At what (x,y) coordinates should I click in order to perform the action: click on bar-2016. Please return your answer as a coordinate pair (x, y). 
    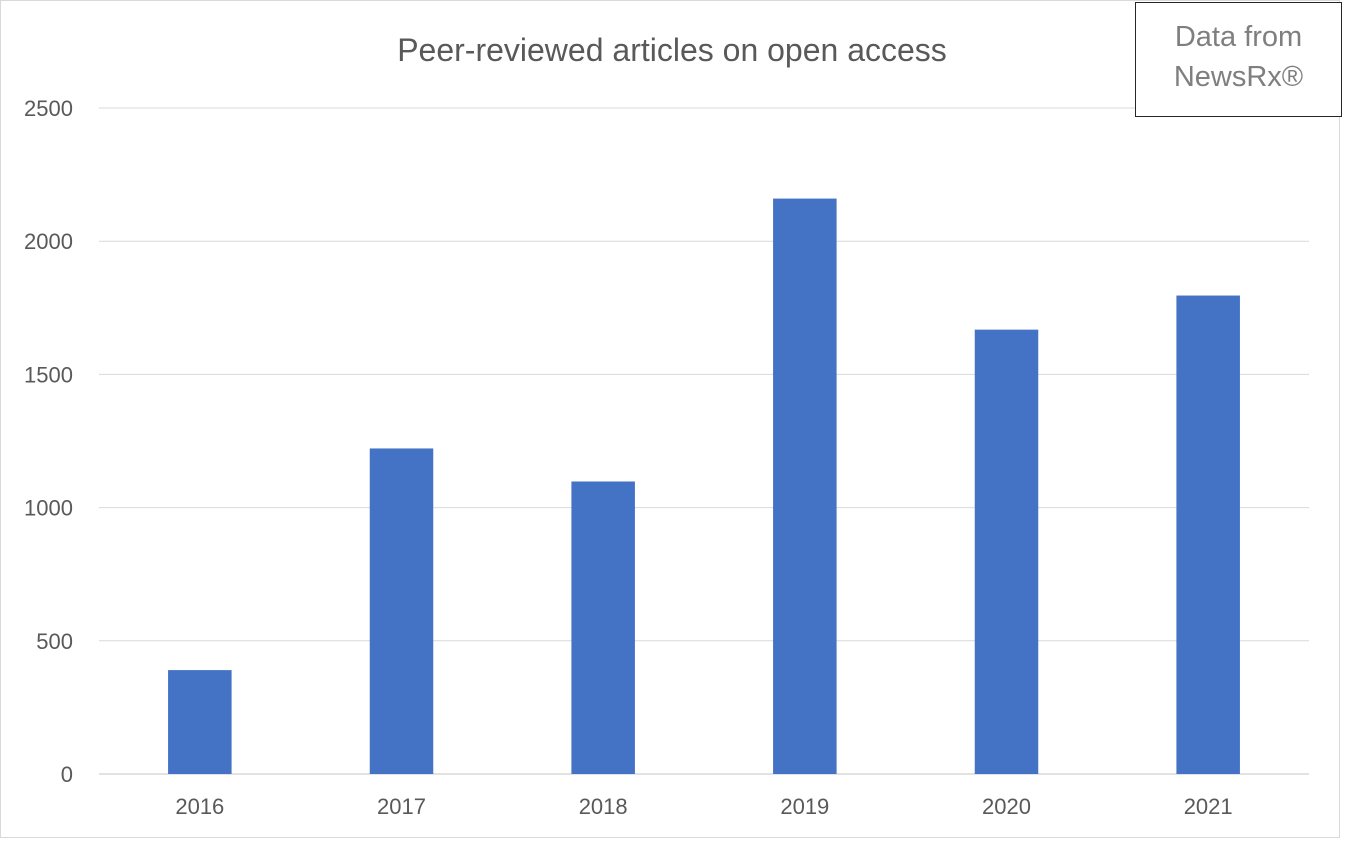
    Looking at the image, I should click on (200, 722).